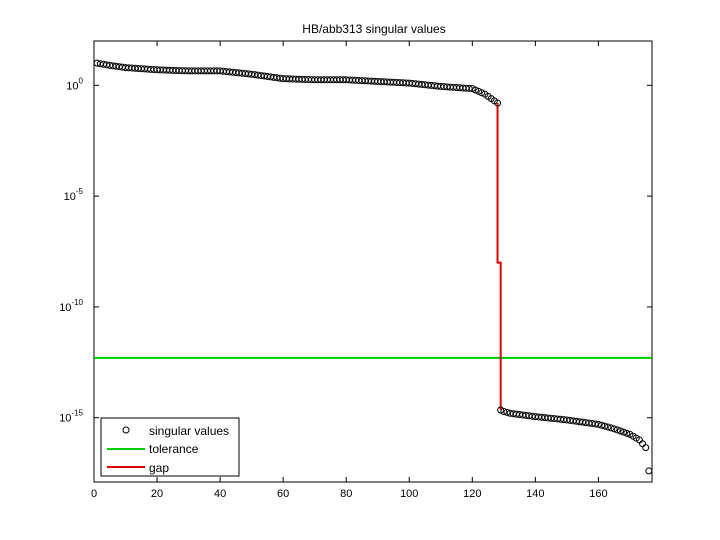  Describe the element at coordinates (74, 84) in the screenshot. I see `y-tick-label: 10⁰` at that location.